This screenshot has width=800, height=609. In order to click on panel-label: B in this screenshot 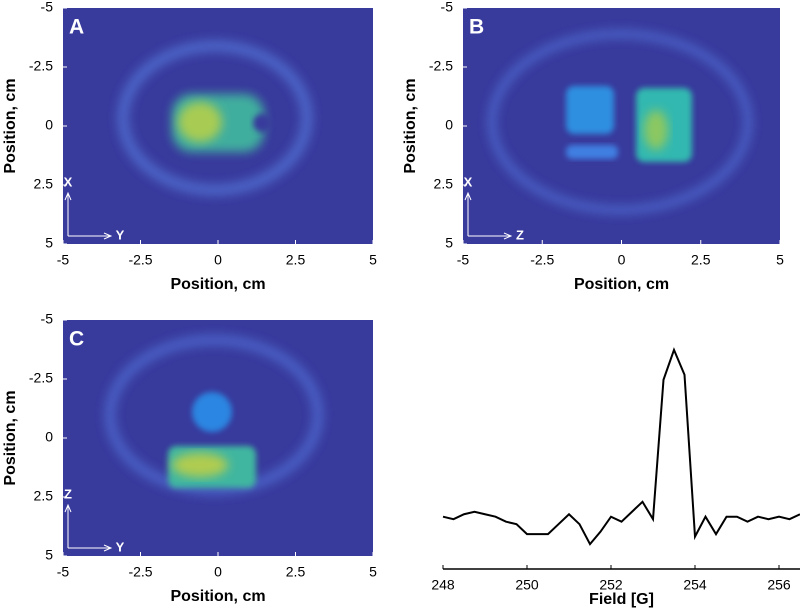, I will do `click(476, 27)`.